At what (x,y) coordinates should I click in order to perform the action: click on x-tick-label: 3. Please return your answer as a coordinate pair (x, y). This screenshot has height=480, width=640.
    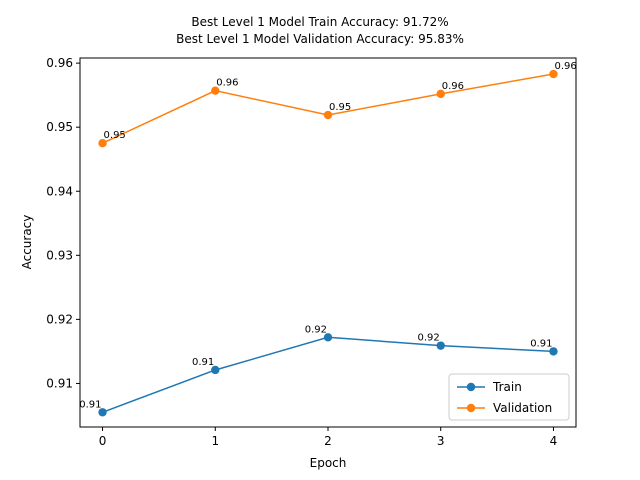
    Looking at the image, I should click on (441, 441).